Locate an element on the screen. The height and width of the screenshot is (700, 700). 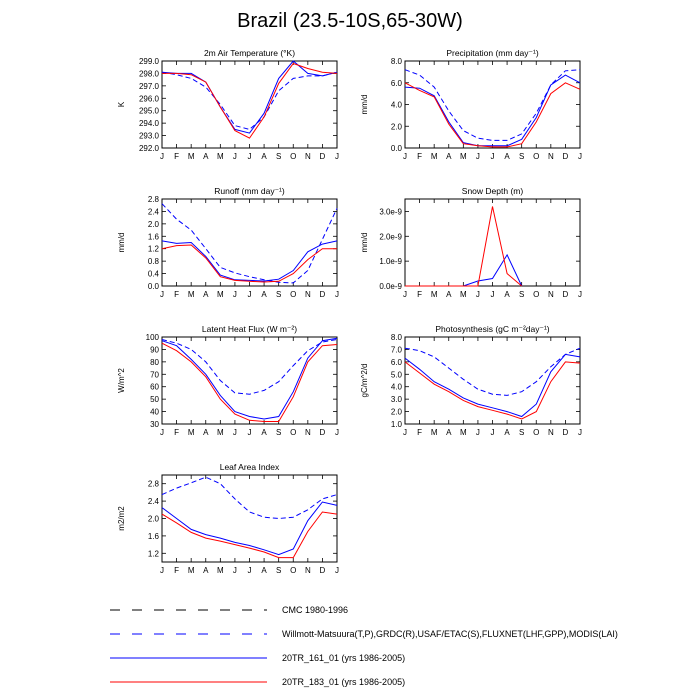
y-axis-label: gC/m^2/d is located at coordinates (364, 381).